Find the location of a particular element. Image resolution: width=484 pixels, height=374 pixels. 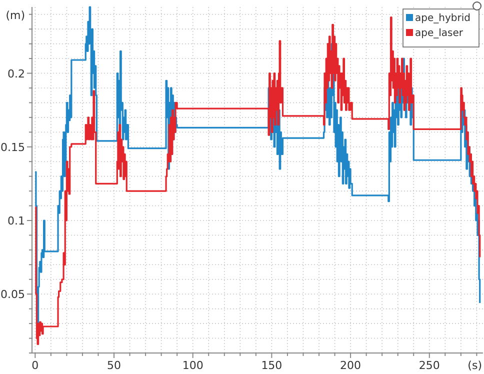

x-tick-label: 100 is located at coordinates (193, 365).